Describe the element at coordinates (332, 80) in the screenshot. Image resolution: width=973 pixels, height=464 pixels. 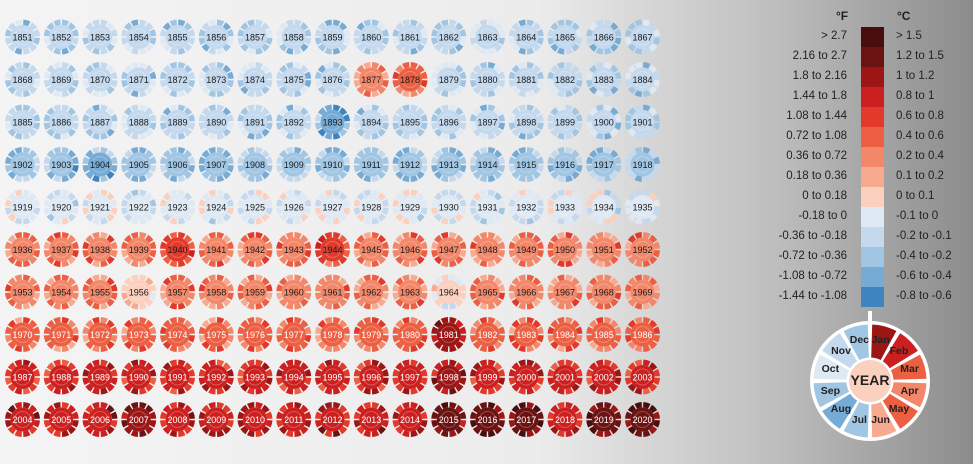
I see `year-label: 1876` at that location.